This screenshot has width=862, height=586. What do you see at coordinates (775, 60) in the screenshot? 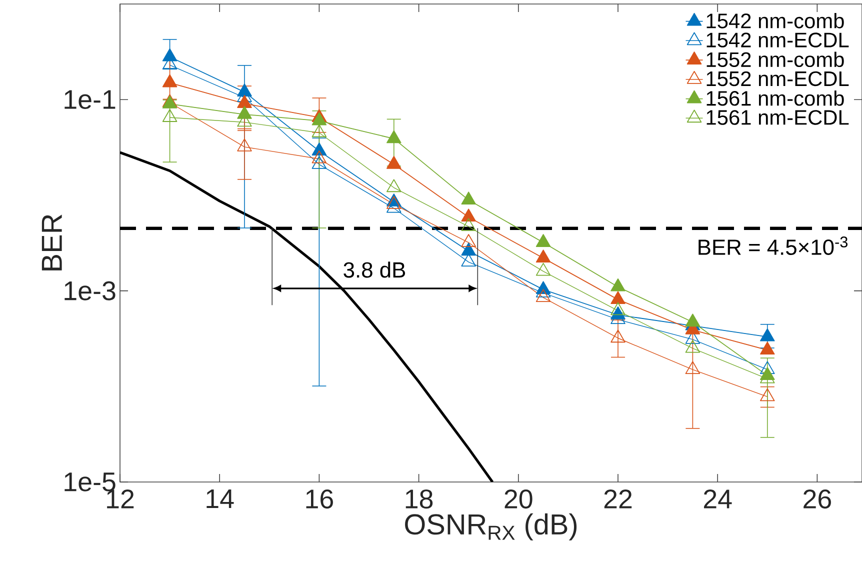
I see `legend-label: 1552 nm-comb` at bounding box center [775, 60].